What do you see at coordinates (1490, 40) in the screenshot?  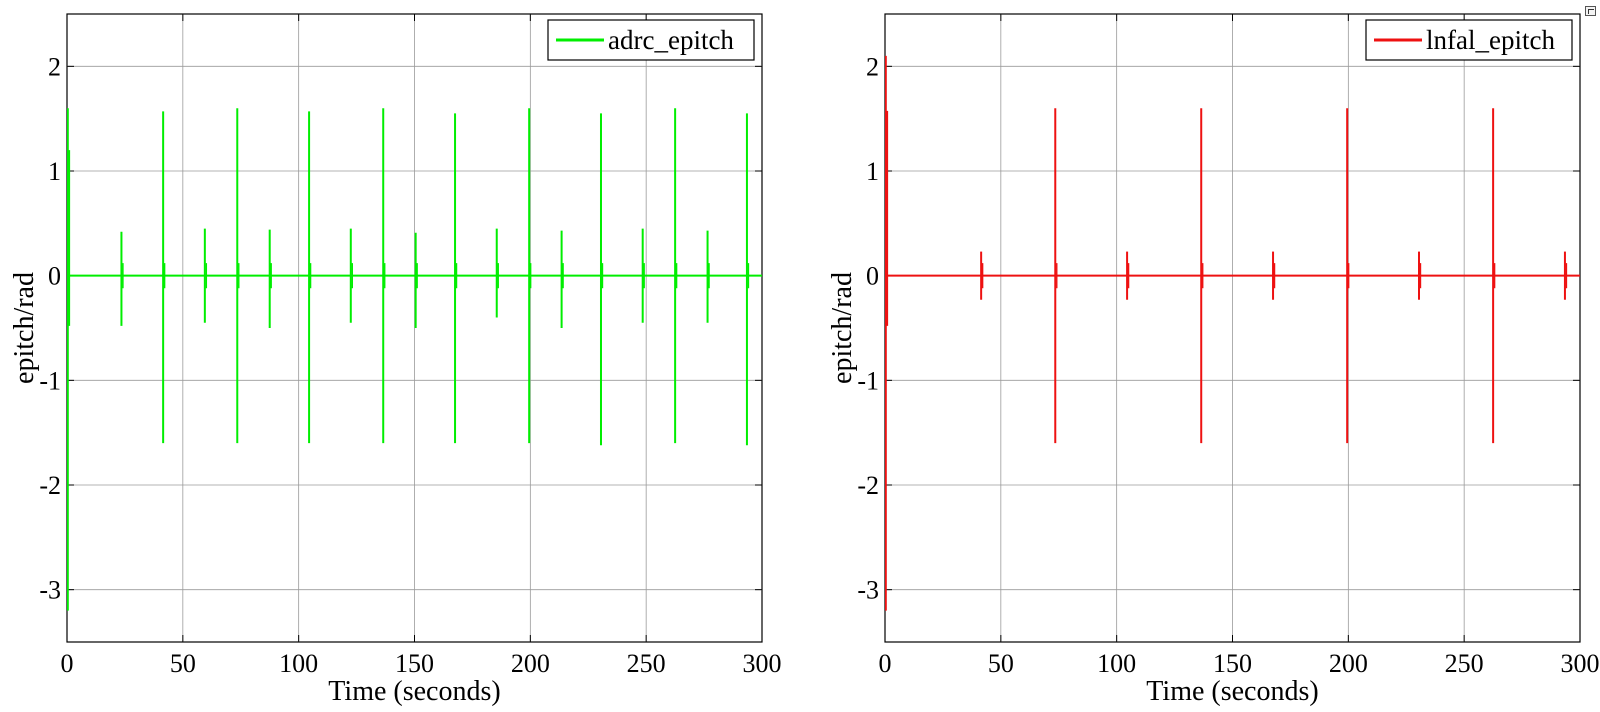 I see `legend-label: lnfal_epitch` at bounding box center [1490, 40].